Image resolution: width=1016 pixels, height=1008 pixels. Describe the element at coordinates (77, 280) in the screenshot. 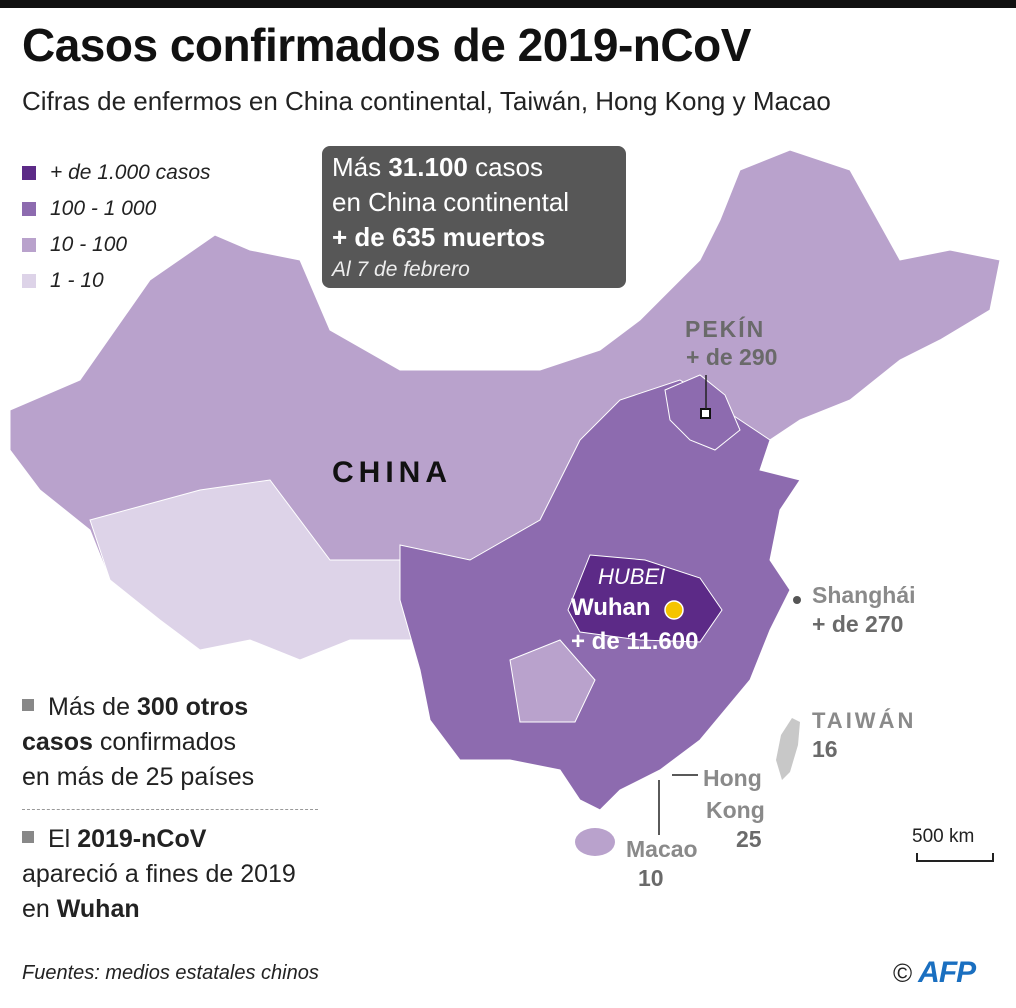

I see `legend-label: 1 - 10` at that location.